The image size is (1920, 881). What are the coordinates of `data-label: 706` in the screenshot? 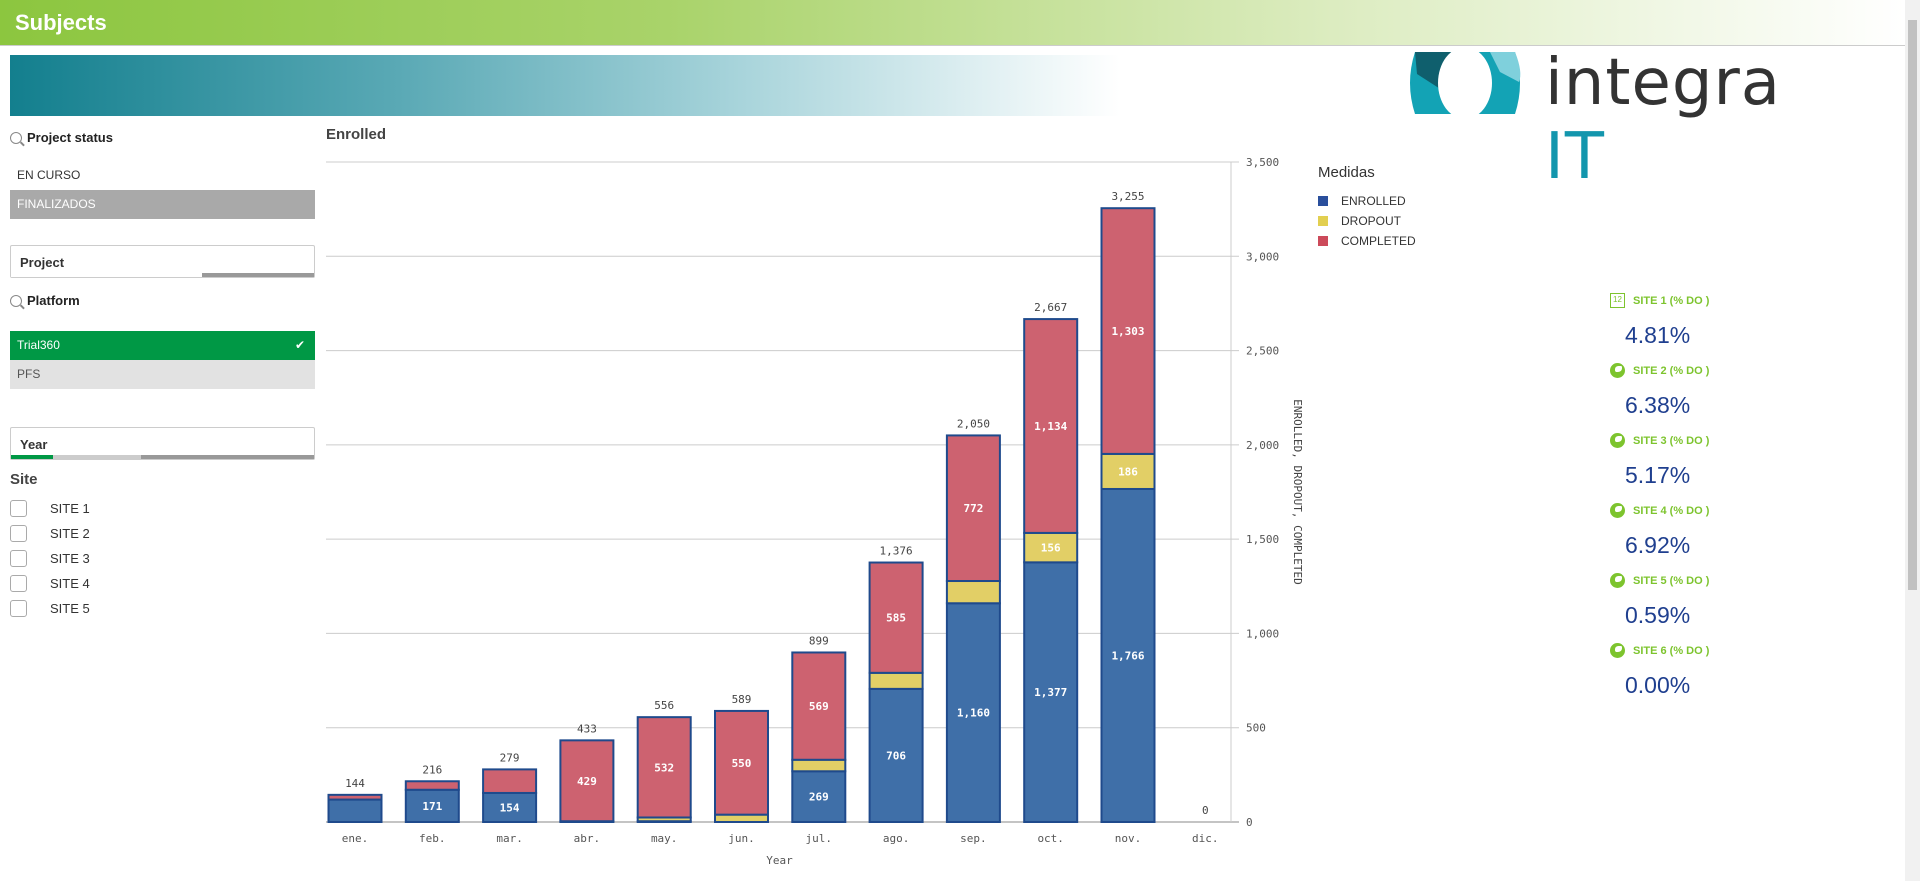 It's located at (896, 755).